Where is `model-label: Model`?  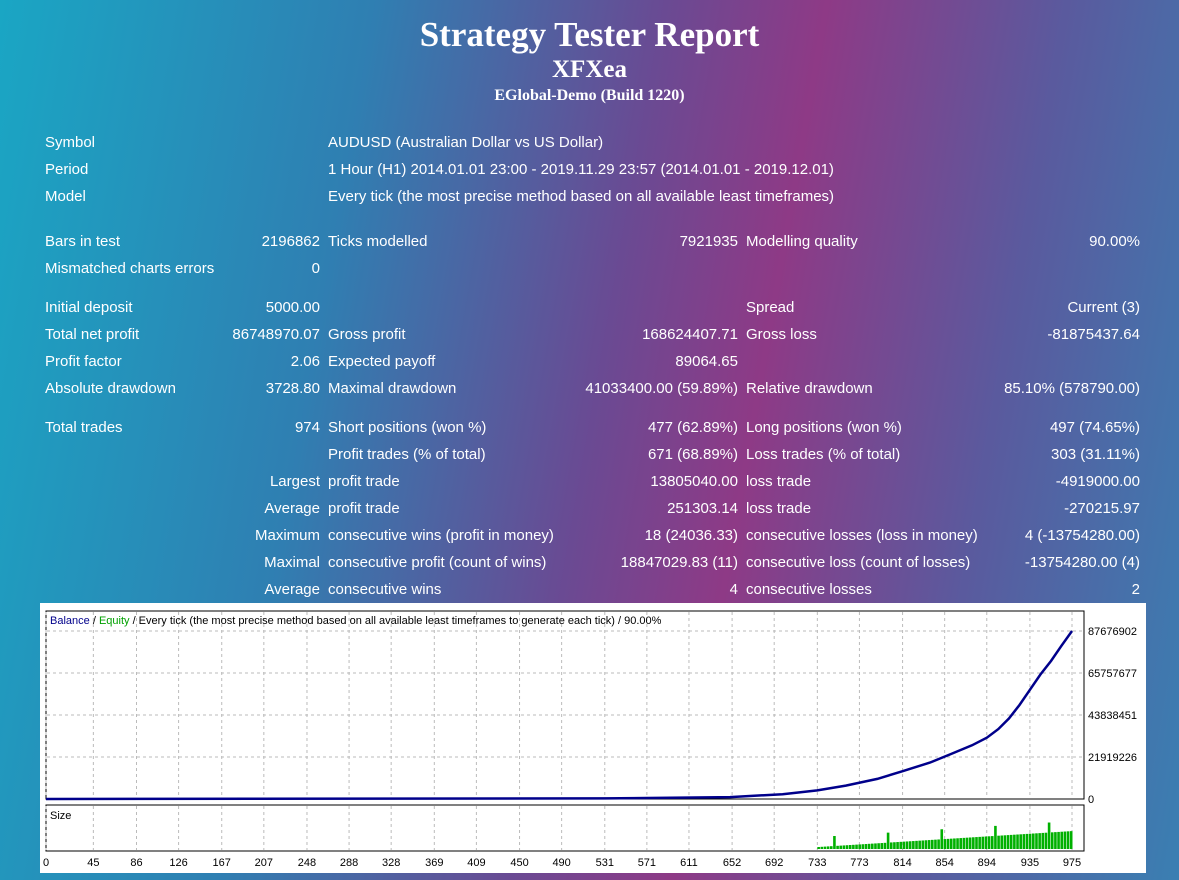
model-label: Model is located at coordinates (65, 196).